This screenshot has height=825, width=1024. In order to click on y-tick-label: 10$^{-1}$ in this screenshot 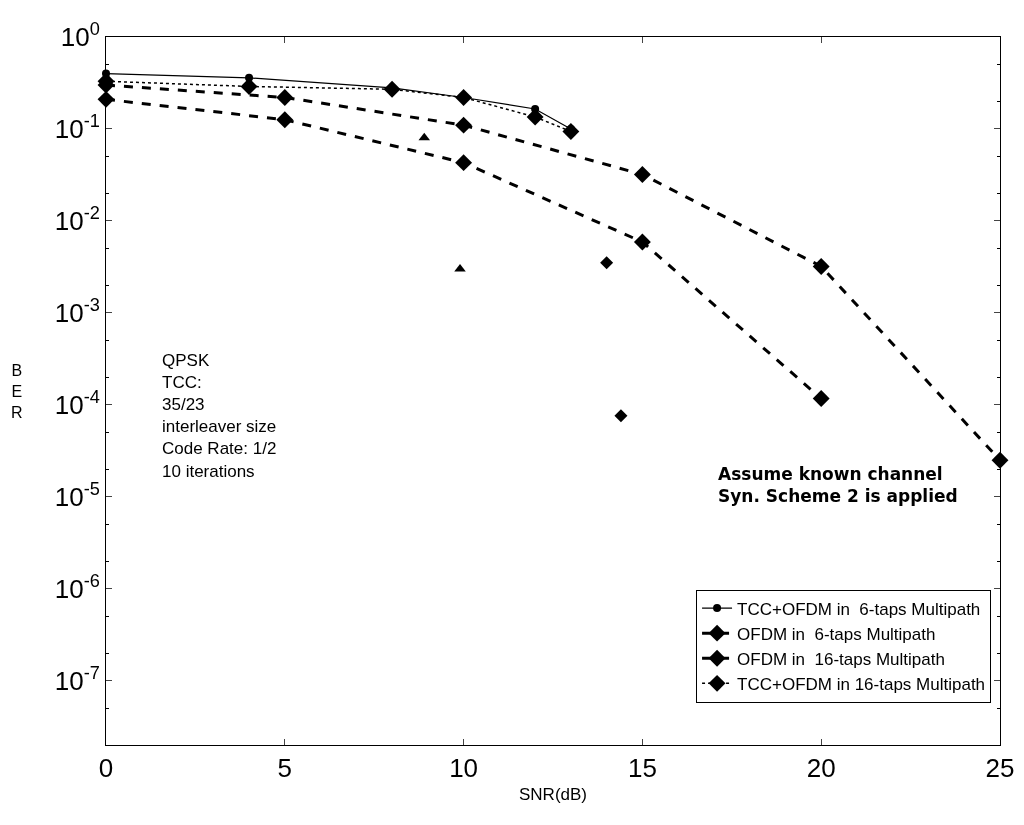, I will do `click(77, 128)`.